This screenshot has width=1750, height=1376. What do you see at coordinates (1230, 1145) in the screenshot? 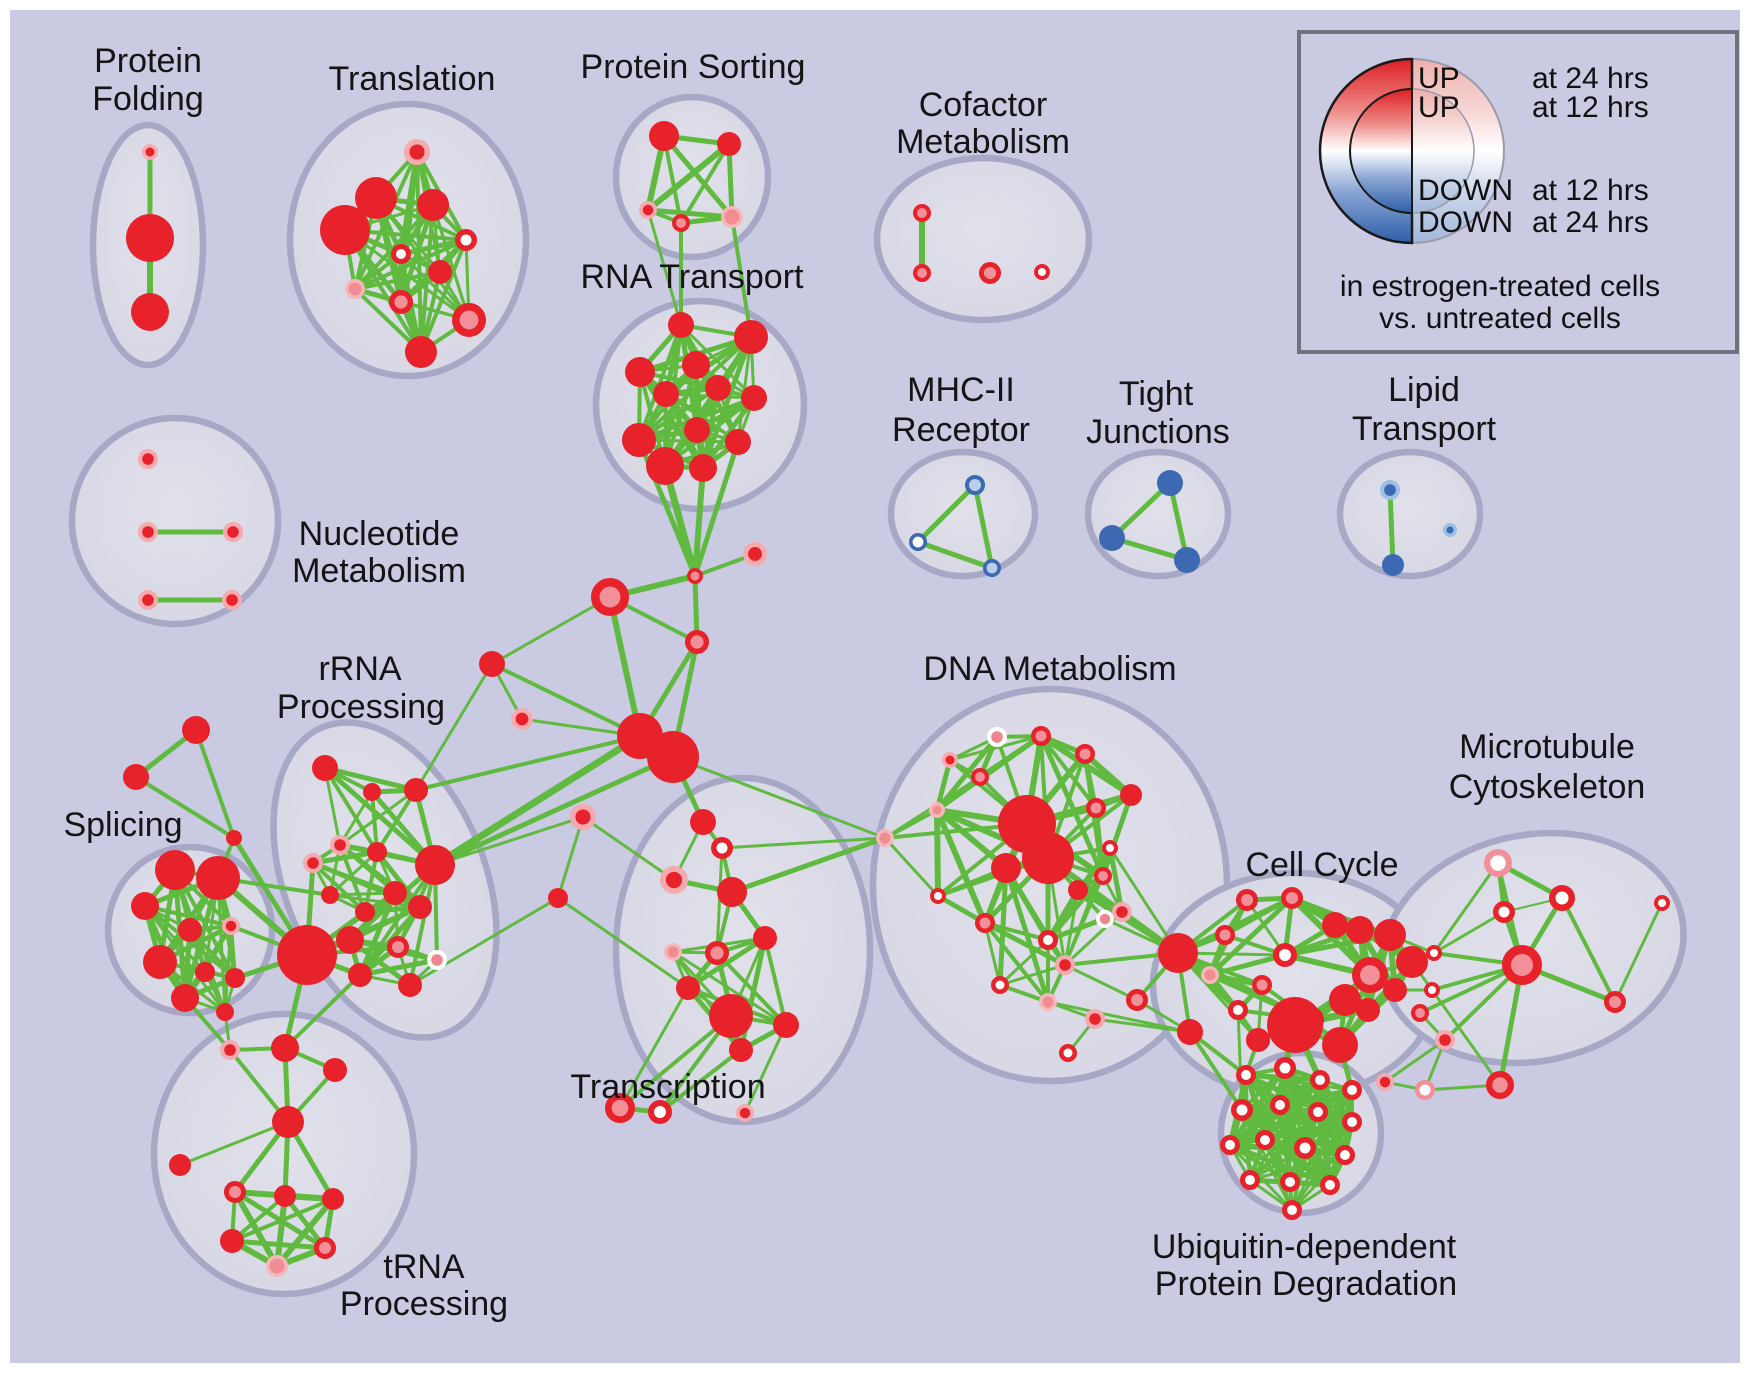
I see `node-ub9` at bounding box center [1230, 1145].